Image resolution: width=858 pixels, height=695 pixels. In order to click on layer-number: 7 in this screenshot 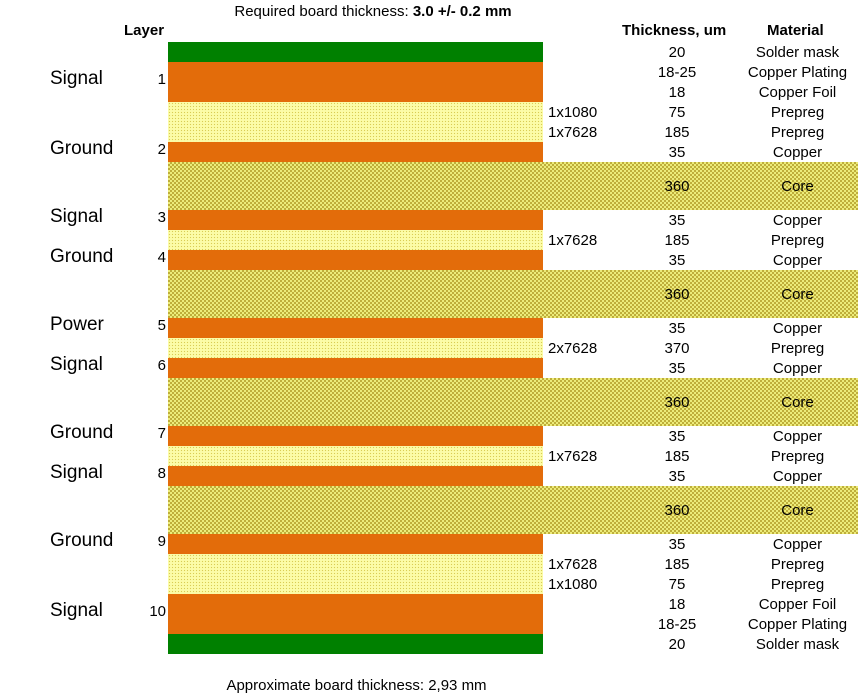, I will do `click(161, 433)`.